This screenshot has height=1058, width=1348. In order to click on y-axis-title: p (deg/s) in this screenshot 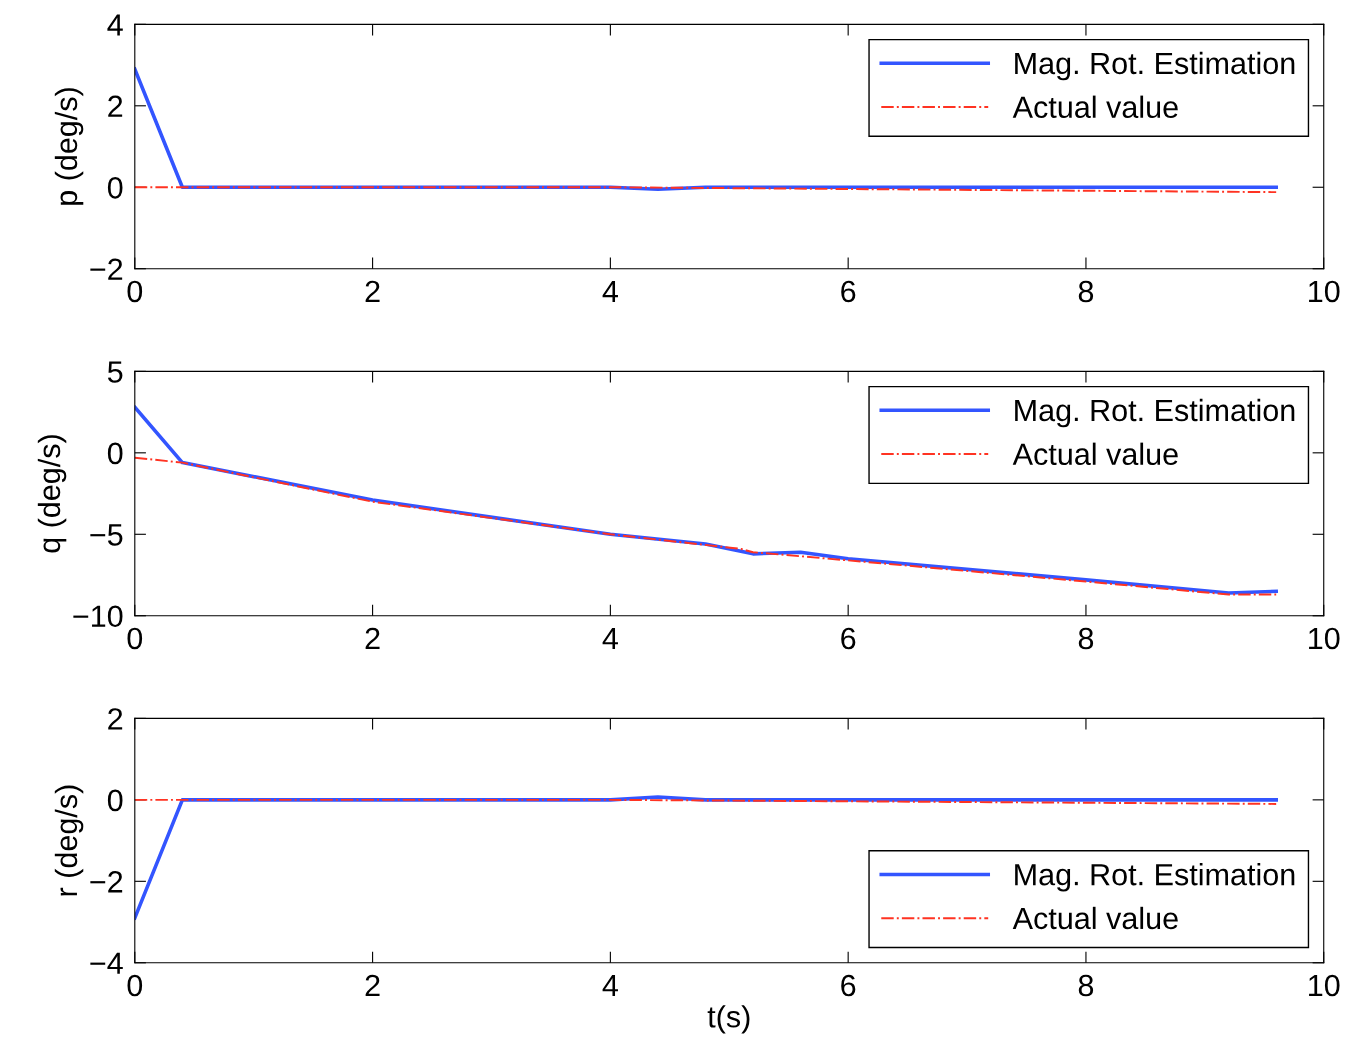, I will do `click(69, 146)`.